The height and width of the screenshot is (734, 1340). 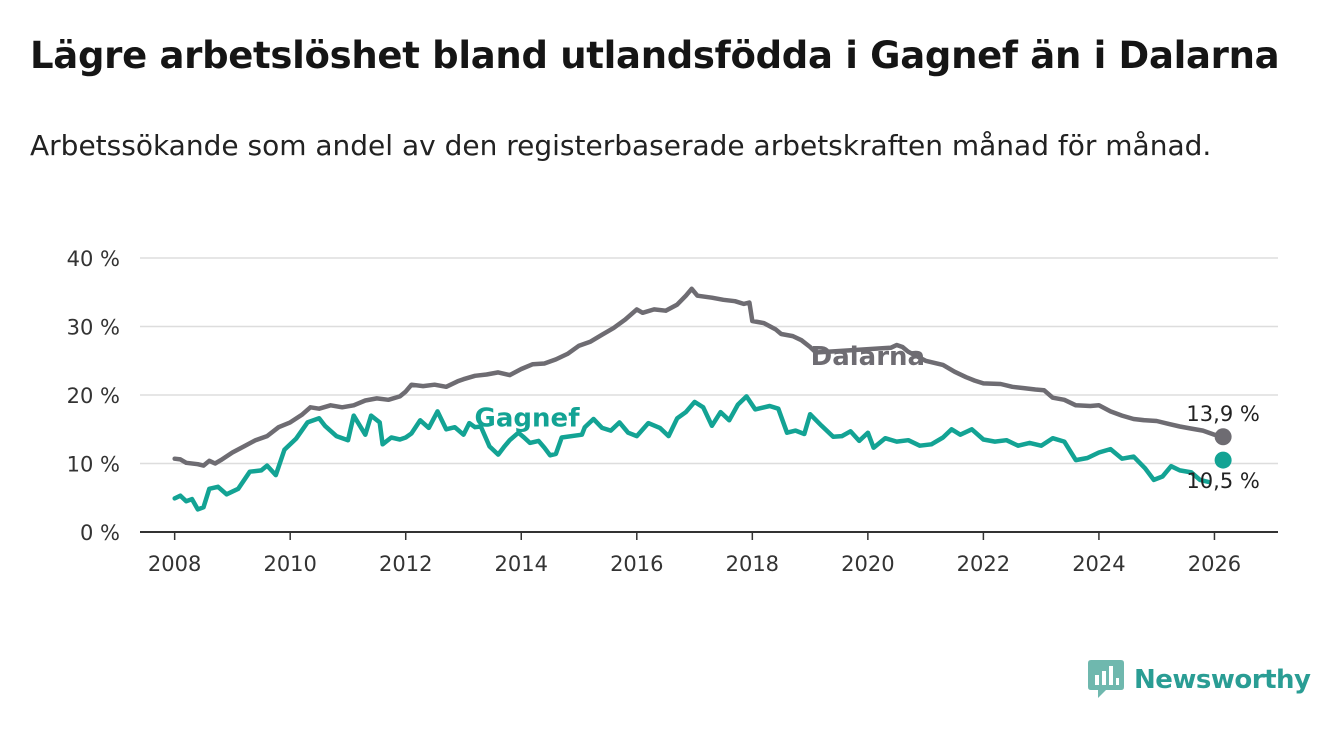 What do you see at coordinates (636, 564) in the screenshot?
I see `x-tick-label: 2016` at bounding box center [636, 564].